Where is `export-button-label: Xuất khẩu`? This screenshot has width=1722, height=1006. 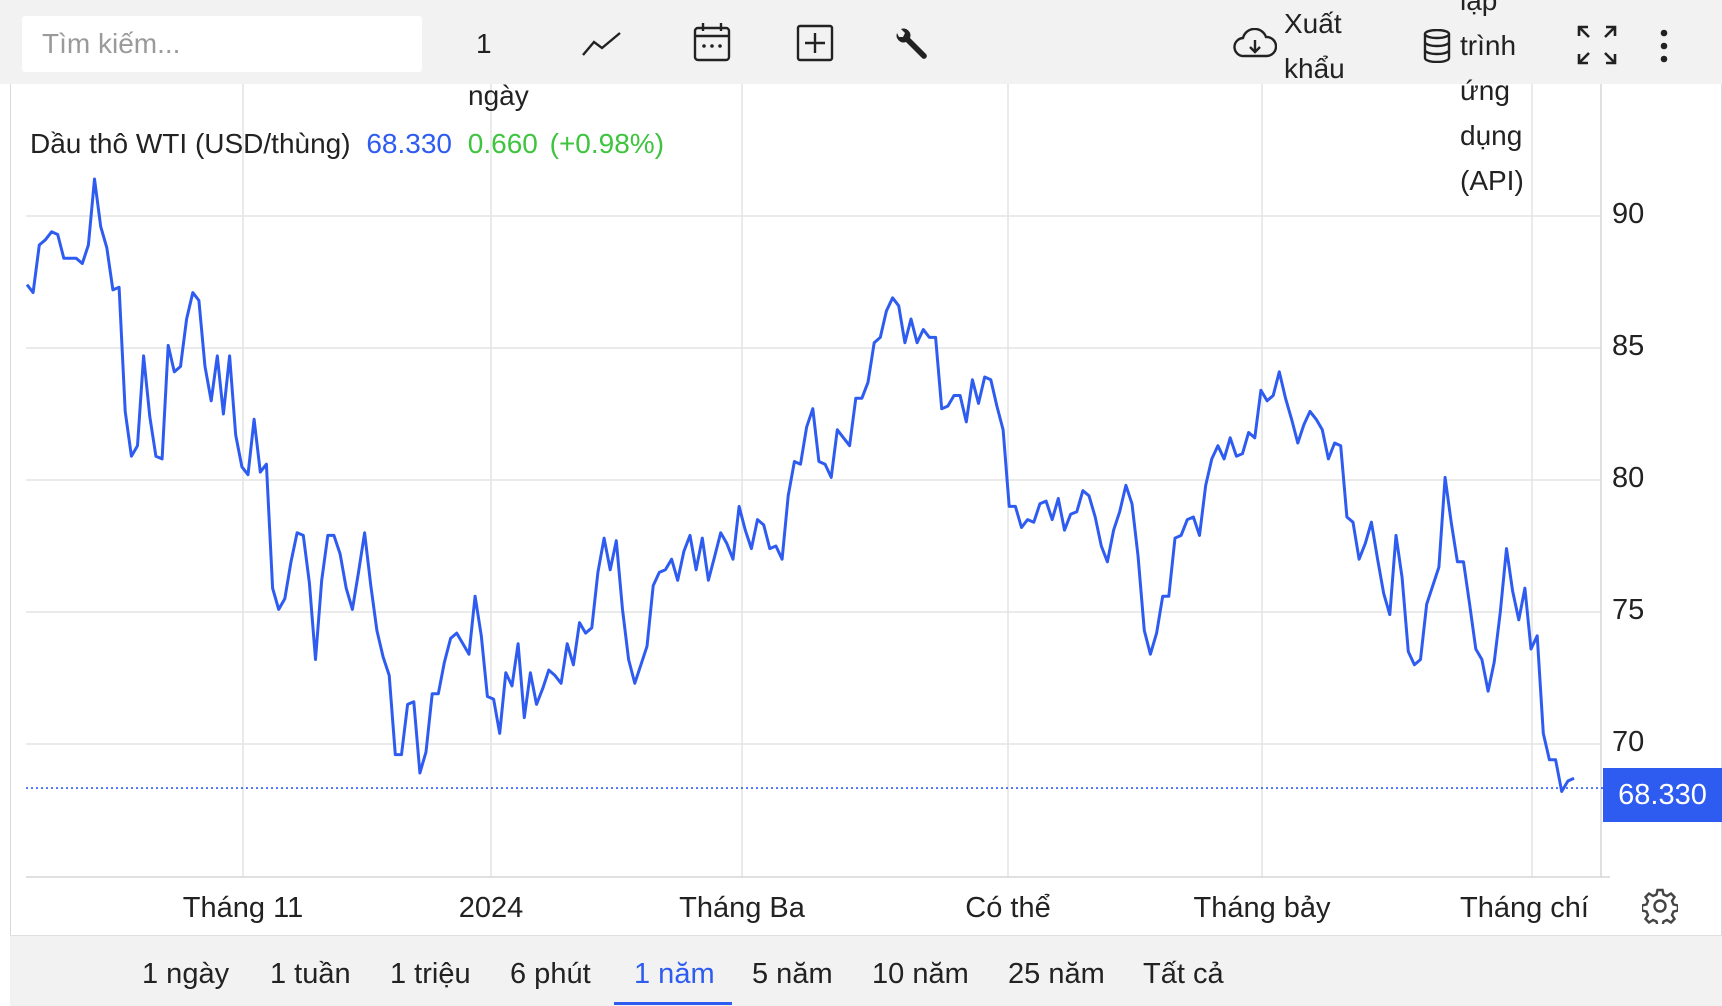 export-button-label: Xuất khẩu is located at coordinates (1314, 46).